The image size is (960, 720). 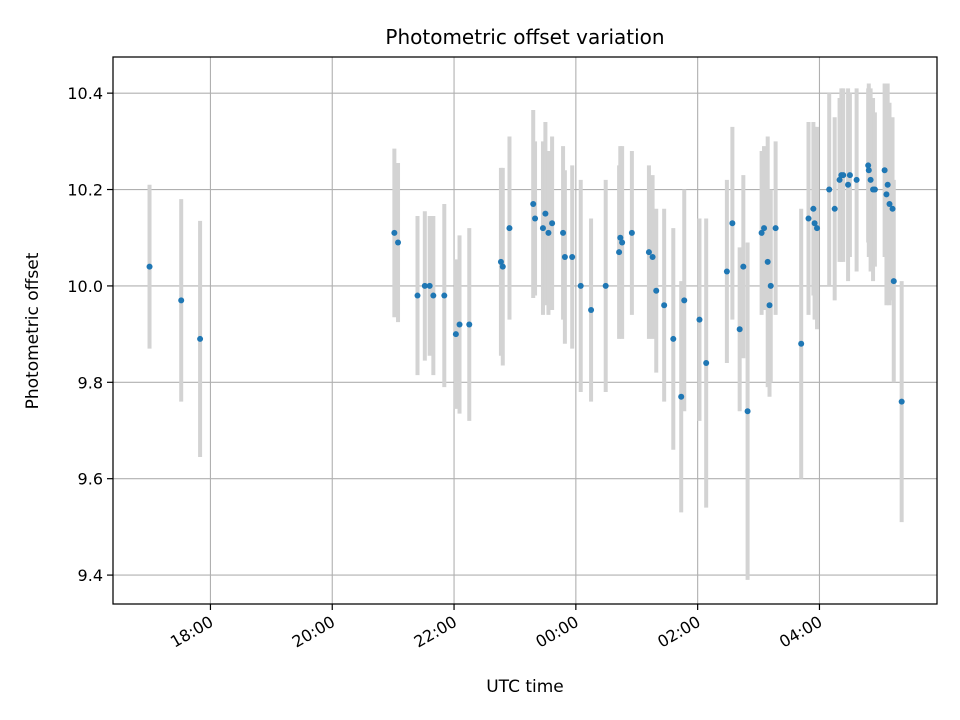 I want to click on y-tick-label: 10.4, so click(x=85, y=93).